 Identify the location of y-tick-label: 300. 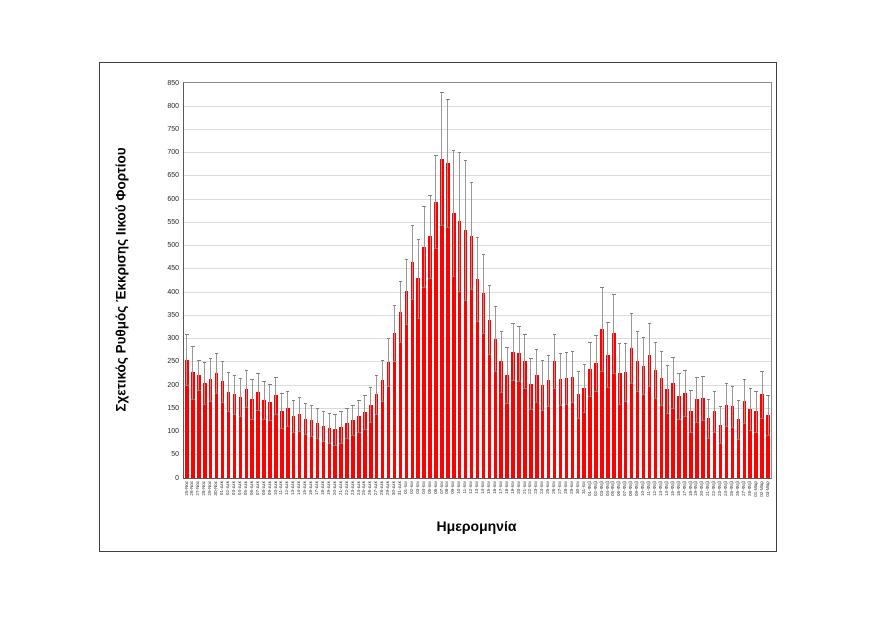
(173, 339).